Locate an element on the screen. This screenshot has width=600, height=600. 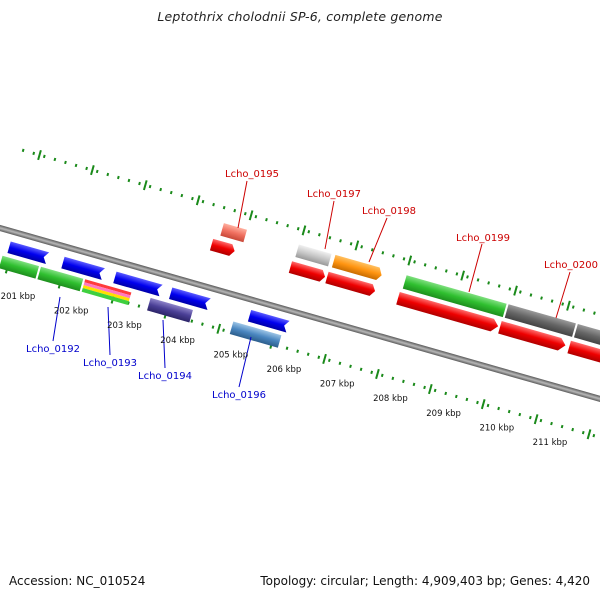
gene-label-lcho-0194: Lcho_0194 is located at coordinates (165, 376).